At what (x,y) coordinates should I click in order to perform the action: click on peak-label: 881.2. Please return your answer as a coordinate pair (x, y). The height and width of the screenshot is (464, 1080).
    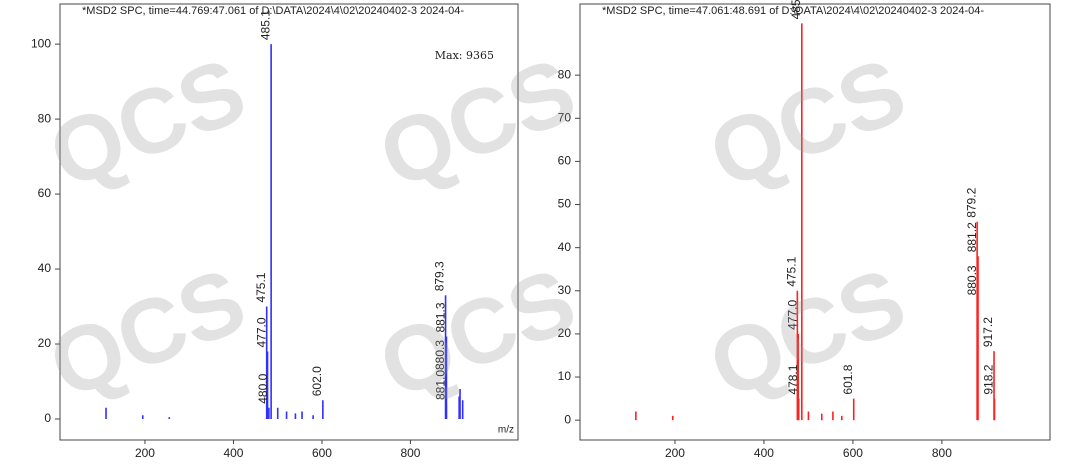
    Looking at the image, I should click on (972, 237).